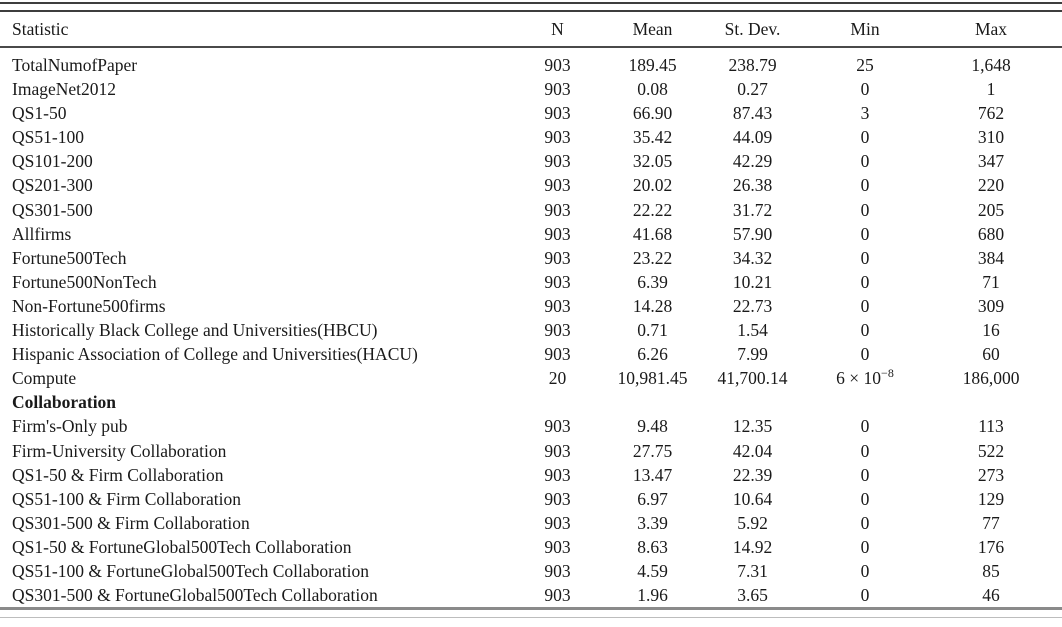 This screenshot has width=1062, height=627. What do you see at coordinates (991, 474) in the screenshot?
I see `cell-max: 273` at bounding box center [991, 474].